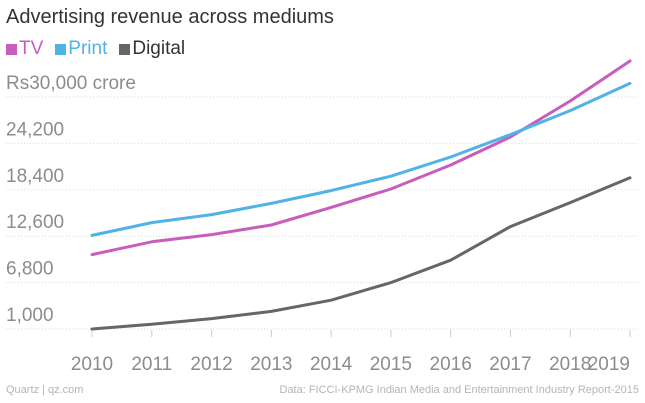  Describe the element at coordinates (510, 227) in the screenshot. I see `data-point-digital-2017` at that location.